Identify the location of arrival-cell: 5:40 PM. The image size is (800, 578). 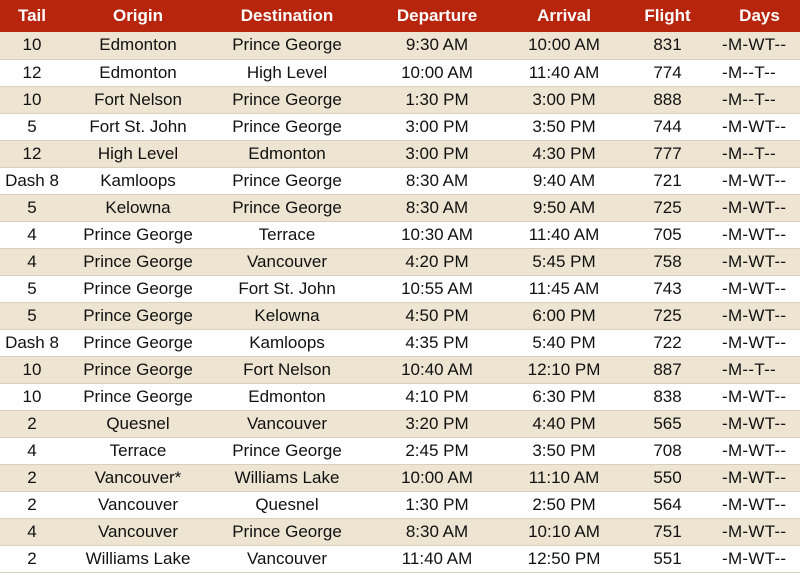
(564, 343).